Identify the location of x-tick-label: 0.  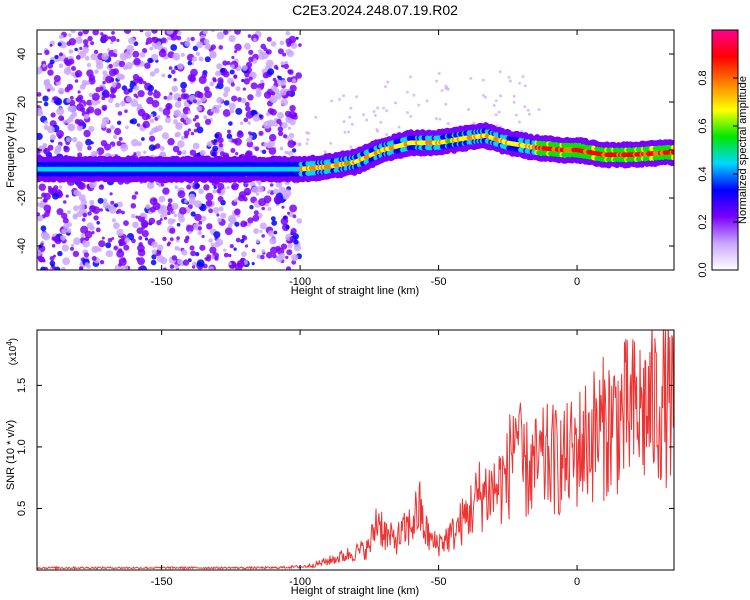
(577, 282).